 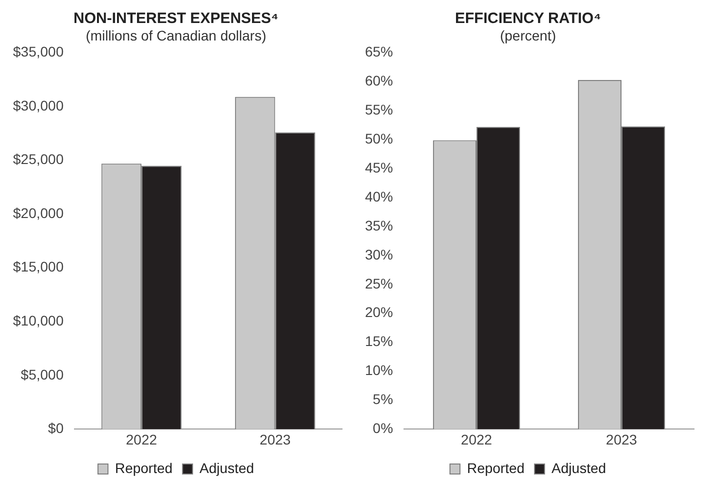 What do you see at coordinates (383, 399) in the screenshot?
I see `y-tick-label: 5%` at bounding box center [383, 399].